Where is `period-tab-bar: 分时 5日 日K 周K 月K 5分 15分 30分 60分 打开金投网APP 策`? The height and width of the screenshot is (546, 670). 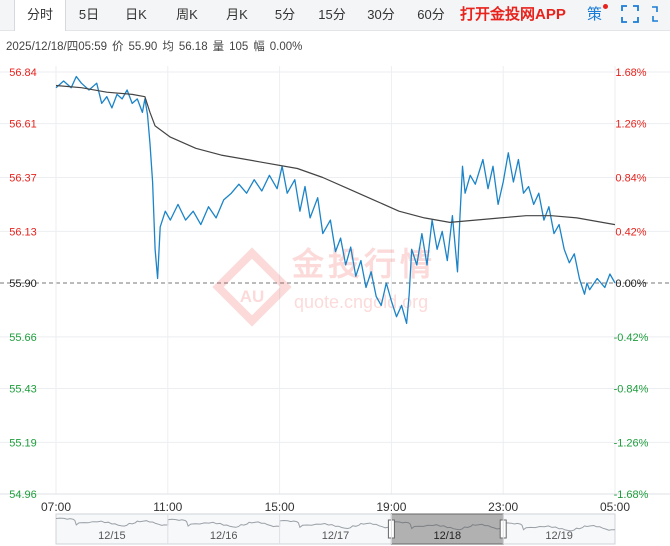 period-tab-bar: 分时 5日 日K 周K 月K 5分 15分 30分 60分 打开金投网APP 策 is located at coordinates (335, 15).